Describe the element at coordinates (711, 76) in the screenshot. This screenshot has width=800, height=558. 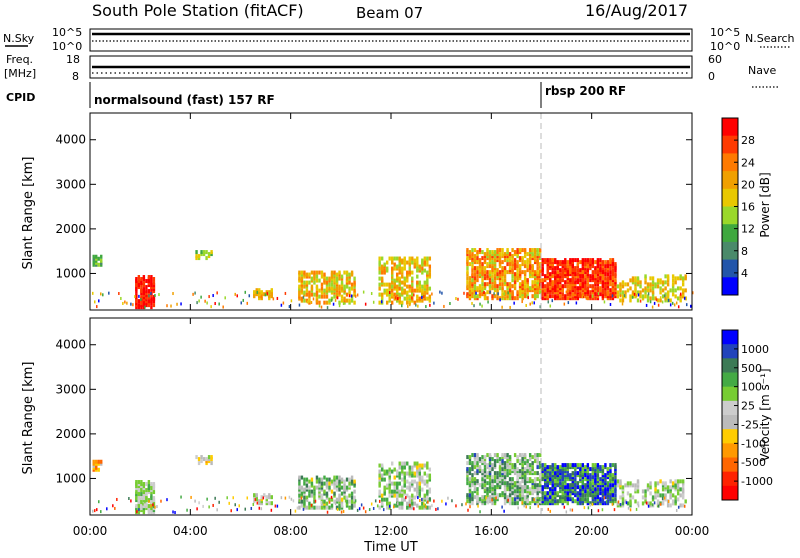
I see `nave-tick-bottom: 0` at that location.